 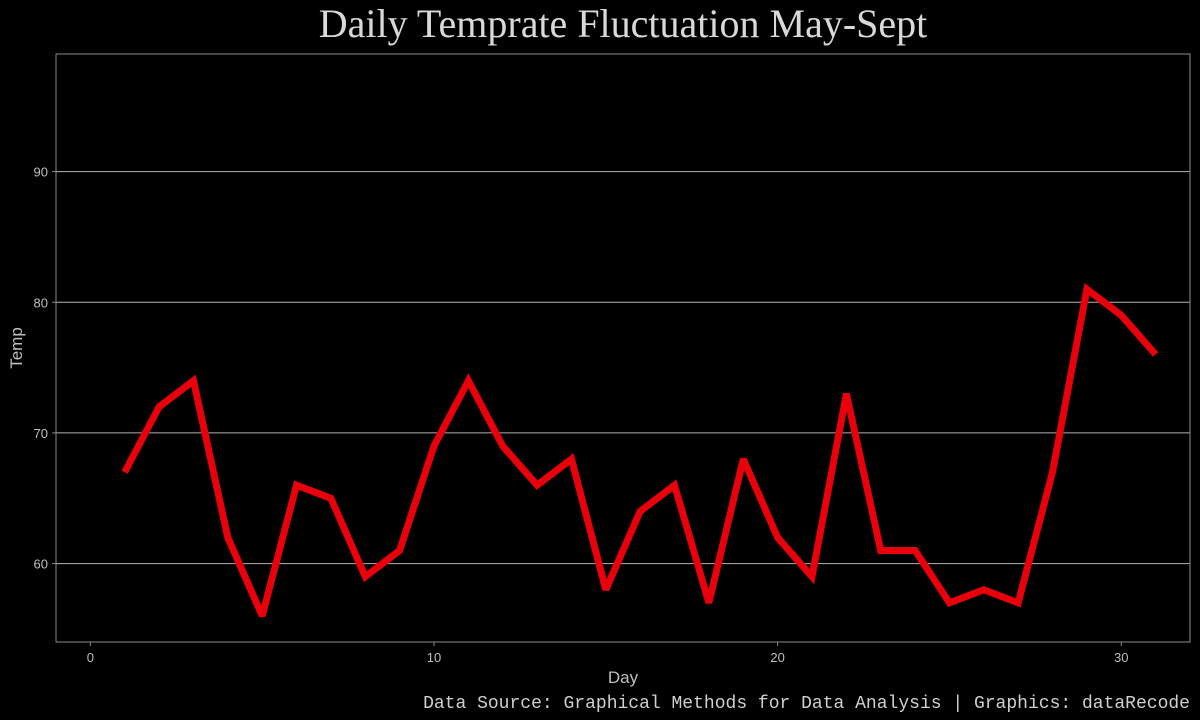 What do you see at coordinates (623, 677) in the screenshot?
I see `x-axis-label: Day` at bounding box center [623, 677].